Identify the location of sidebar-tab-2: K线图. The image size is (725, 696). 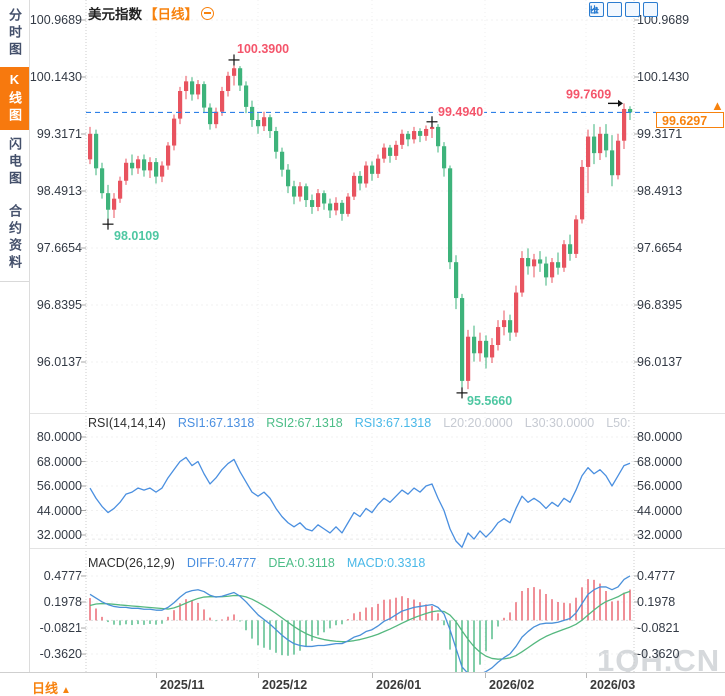
(14, 99).